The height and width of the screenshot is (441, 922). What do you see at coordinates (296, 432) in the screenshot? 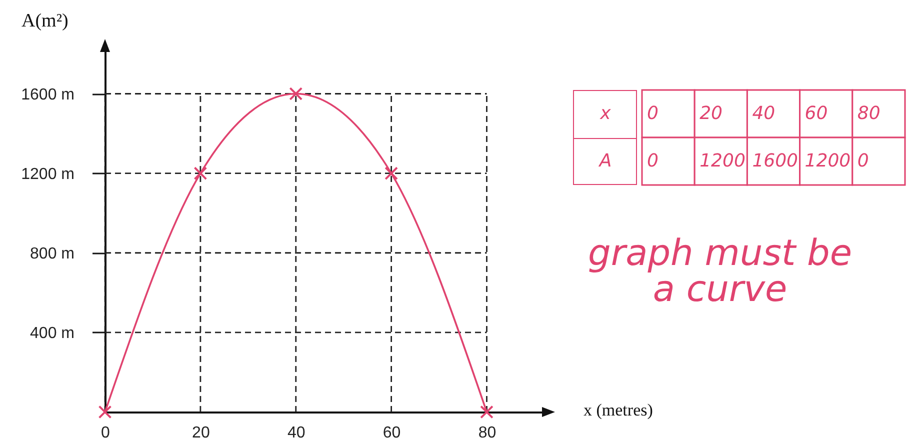
I see `x-tick-label: 40` at bounding box center [296, 432].